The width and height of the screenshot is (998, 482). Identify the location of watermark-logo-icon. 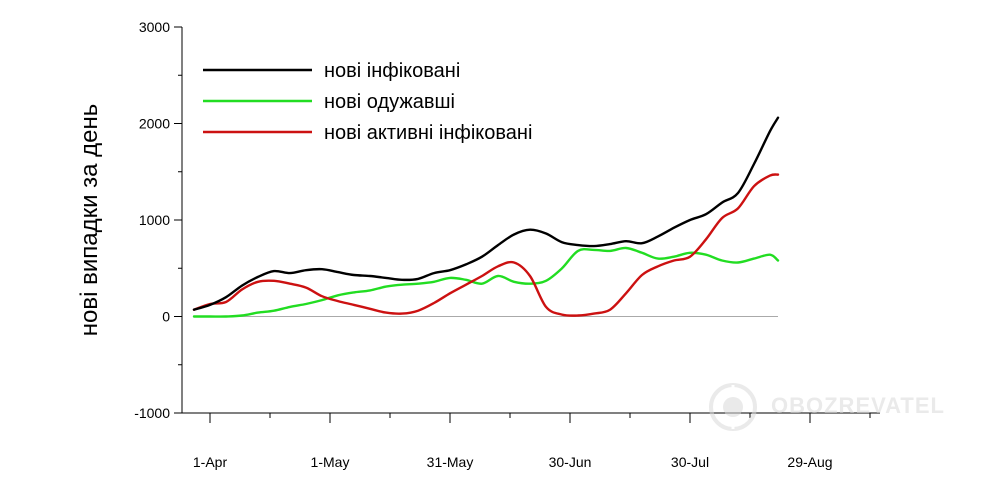
(733, 407).